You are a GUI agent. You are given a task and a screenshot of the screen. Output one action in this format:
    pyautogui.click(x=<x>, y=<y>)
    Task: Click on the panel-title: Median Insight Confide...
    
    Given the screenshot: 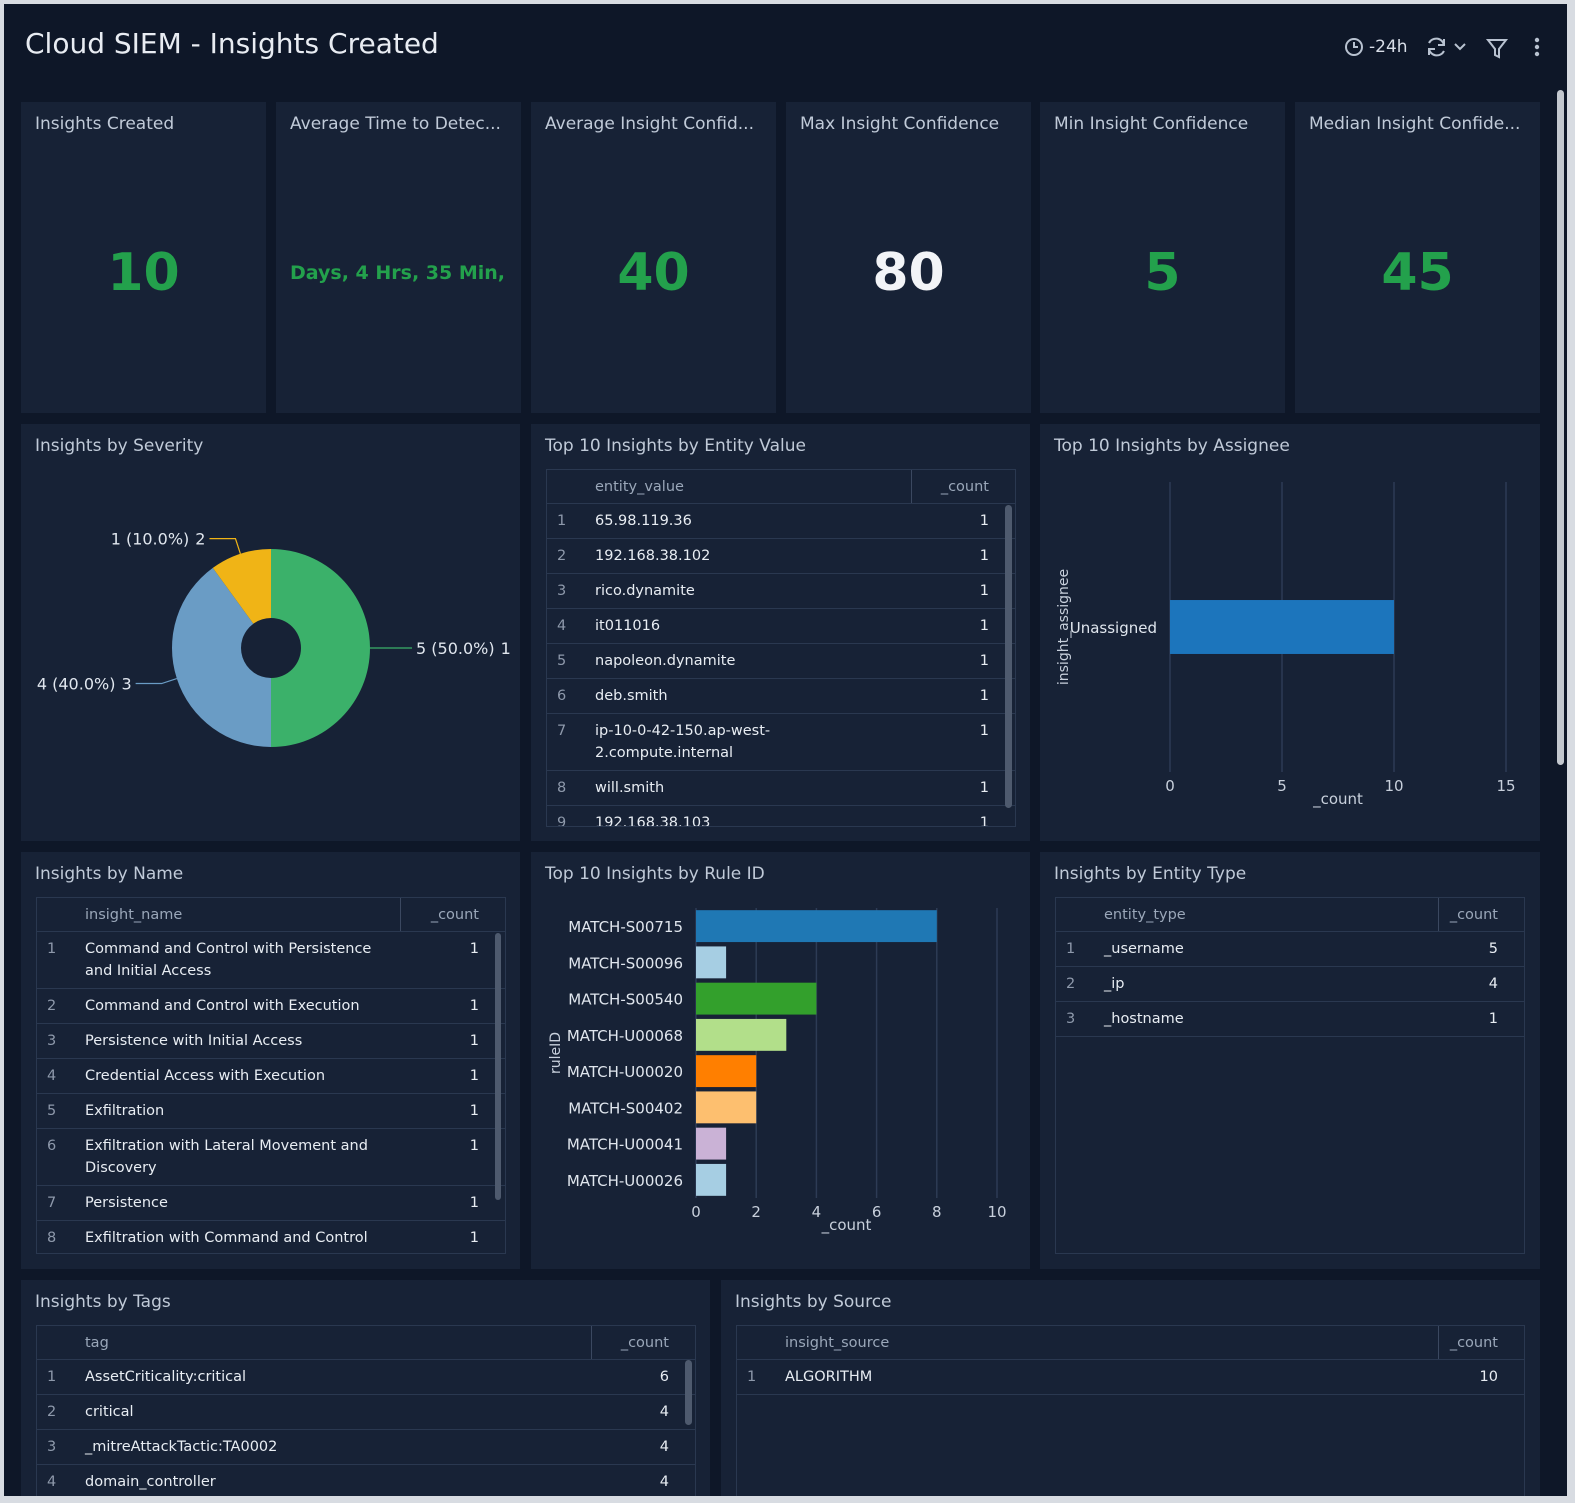 What is the action you would take?
    pyautogui.click(x=1415, y=124)
    